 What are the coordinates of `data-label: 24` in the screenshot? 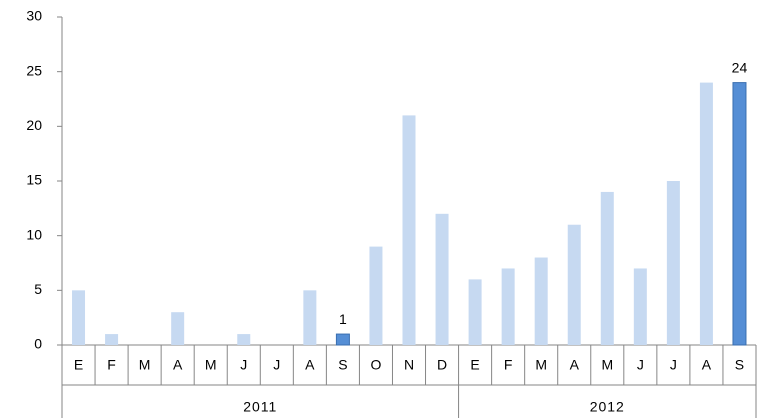 It's located at (740, 67).